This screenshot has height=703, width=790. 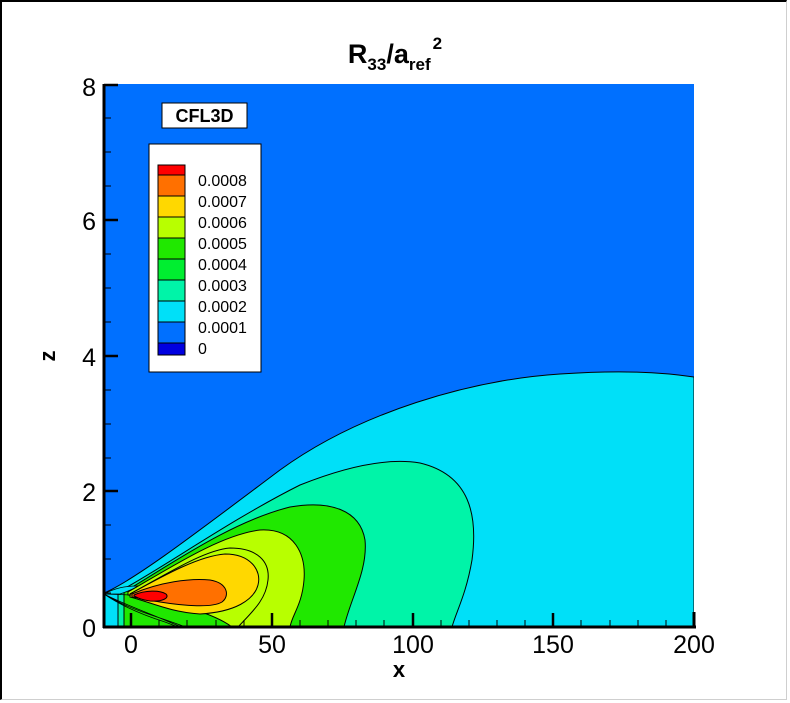 I want to click on svg-text: 100, so click(x=413, y=645).